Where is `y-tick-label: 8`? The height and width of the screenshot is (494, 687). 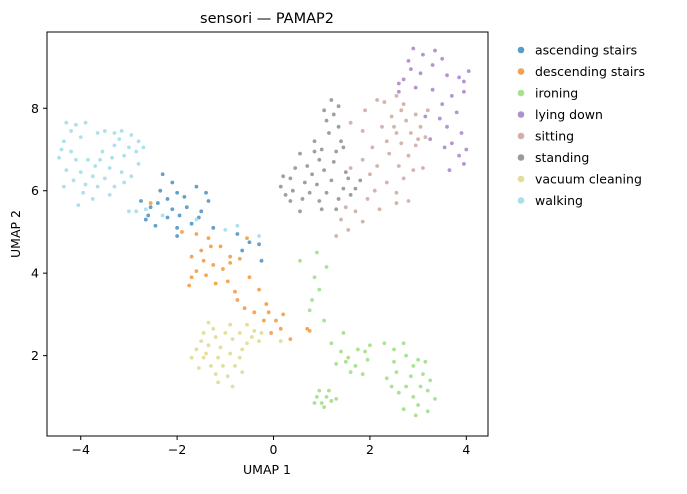
y-tick-label: 8 is located at coordinates (35, 108).